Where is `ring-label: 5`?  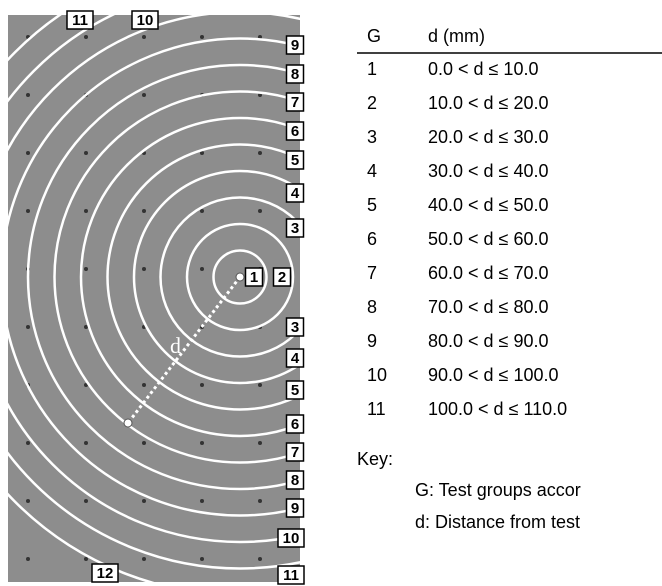
ring-label: 5 is located at coordinates (295, 390).